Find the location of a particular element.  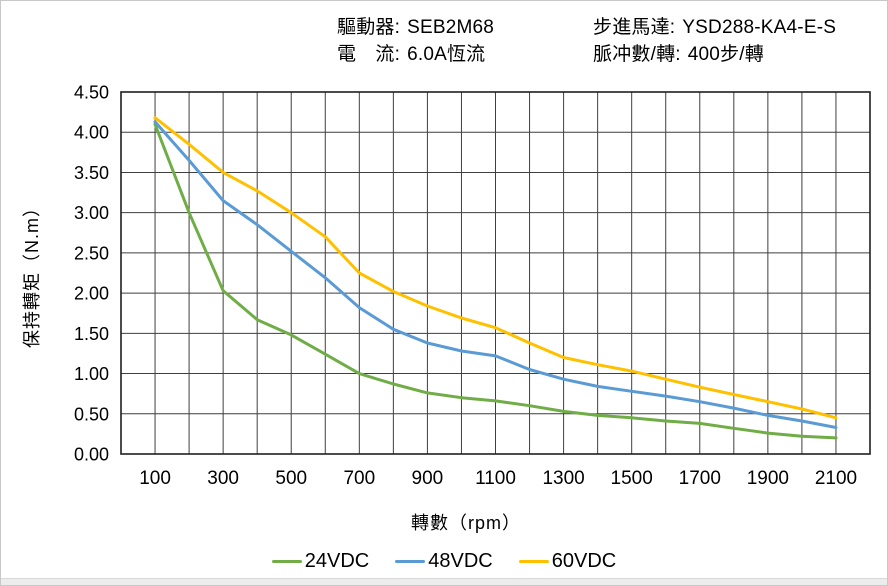

y-tick-label: 4.50 is located at coordinates (91, 93).